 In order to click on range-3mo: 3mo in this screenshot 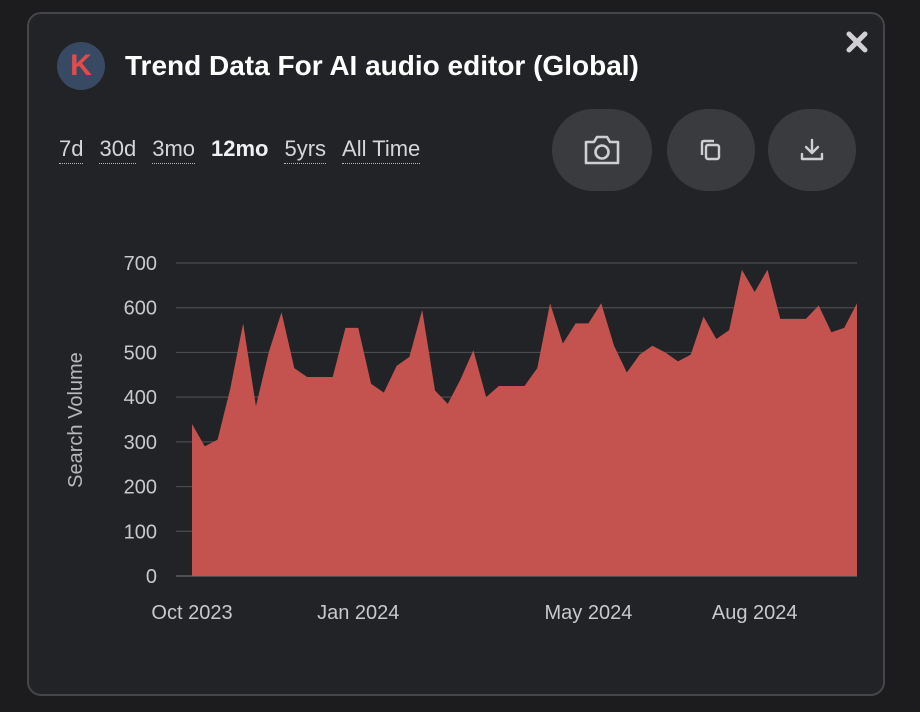, I will do `click(173, 150)`.